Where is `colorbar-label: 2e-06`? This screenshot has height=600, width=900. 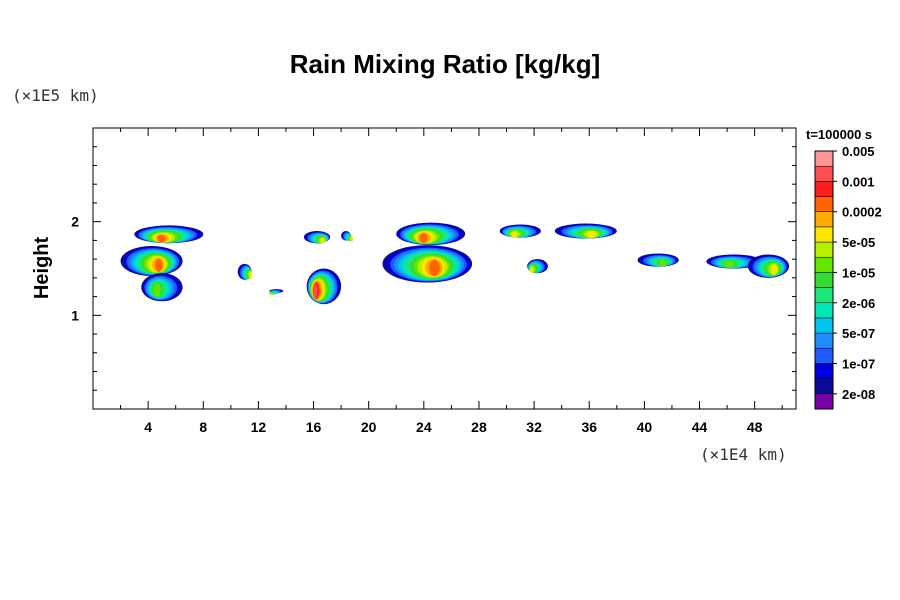
colorbar-label: 2e-06 is located at coordinates (858, 303).